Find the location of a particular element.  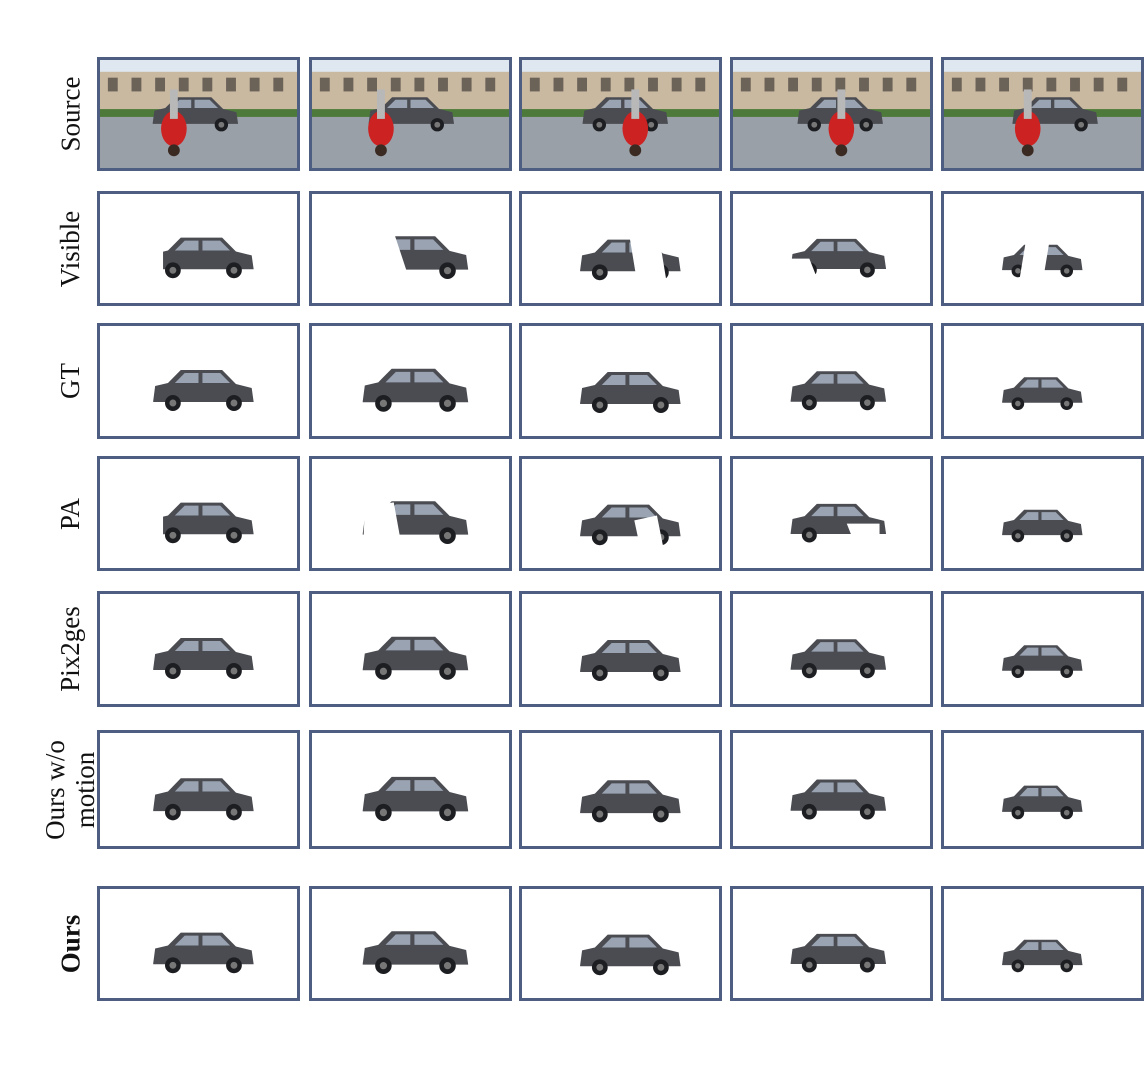

row-label-pix2ges: Pix2ges is located at coordinates (70, 649).